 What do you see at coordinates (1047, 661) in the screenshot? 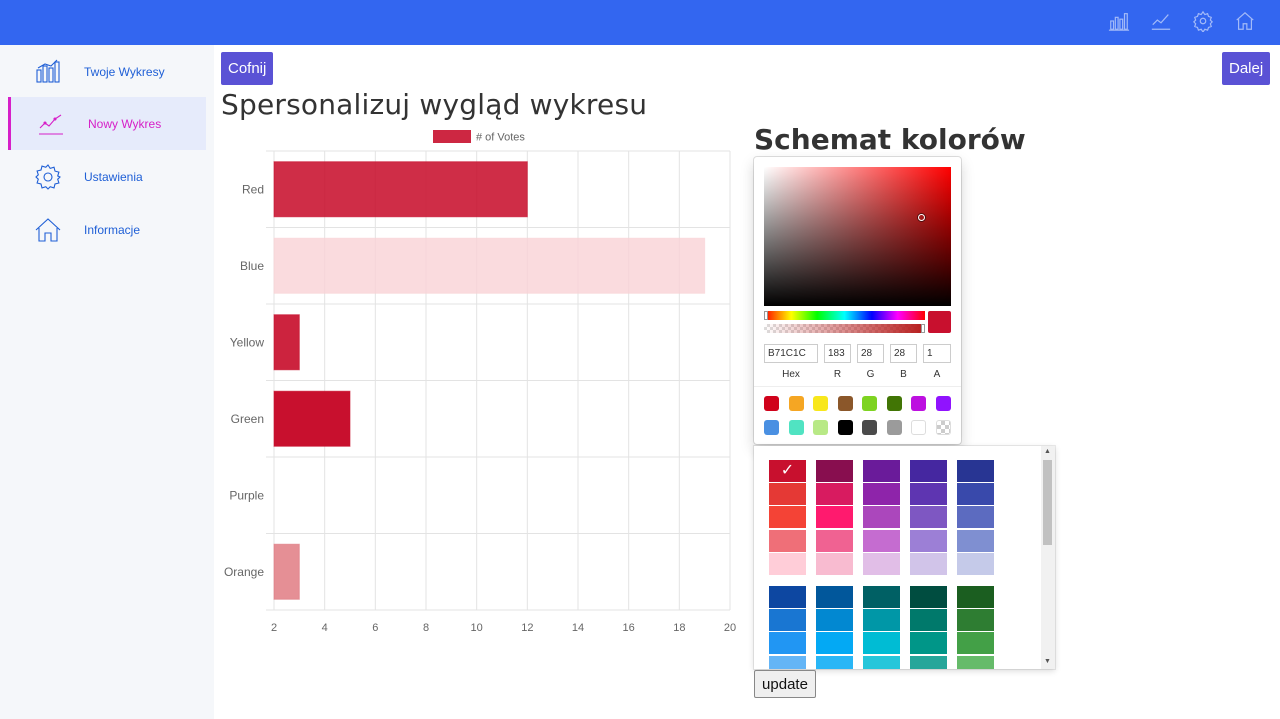
I see `scroll-down-icon: ▼` at bounding box center [1047, 661].